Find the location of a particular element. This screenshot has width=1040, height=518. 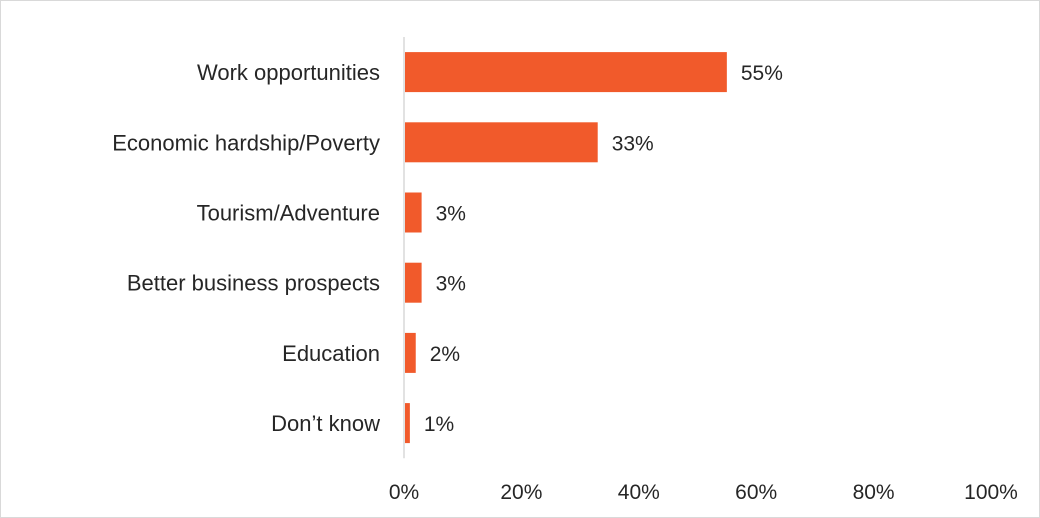

category-label: Tourism/Adventure is located at coordinates (288, 213).